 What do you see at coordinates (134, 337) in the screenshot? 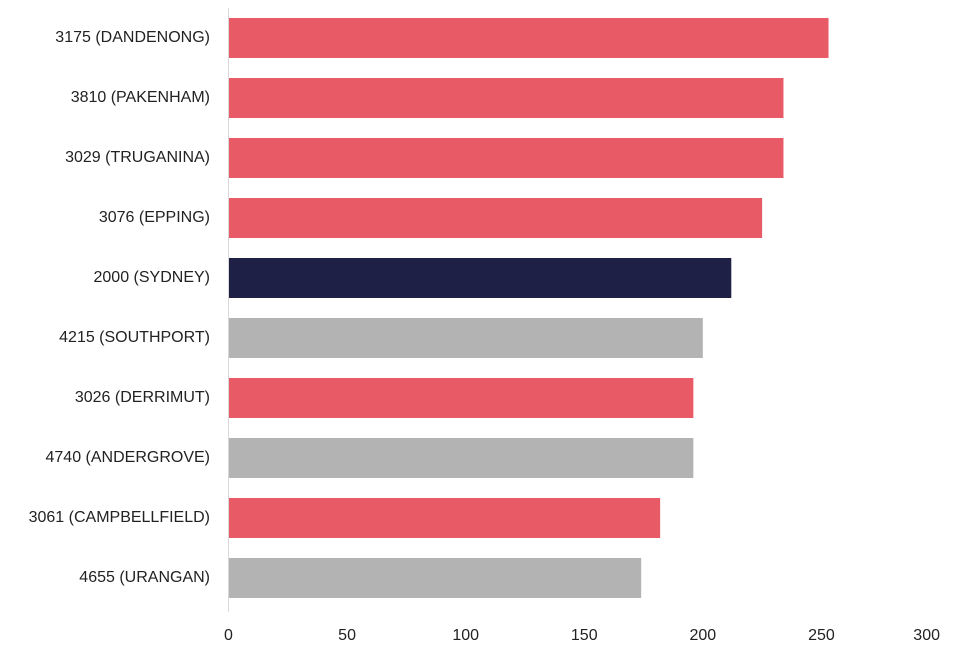
I see `category-label: 4215 (SOUTHPORT)` at bounding box center [134, 337].